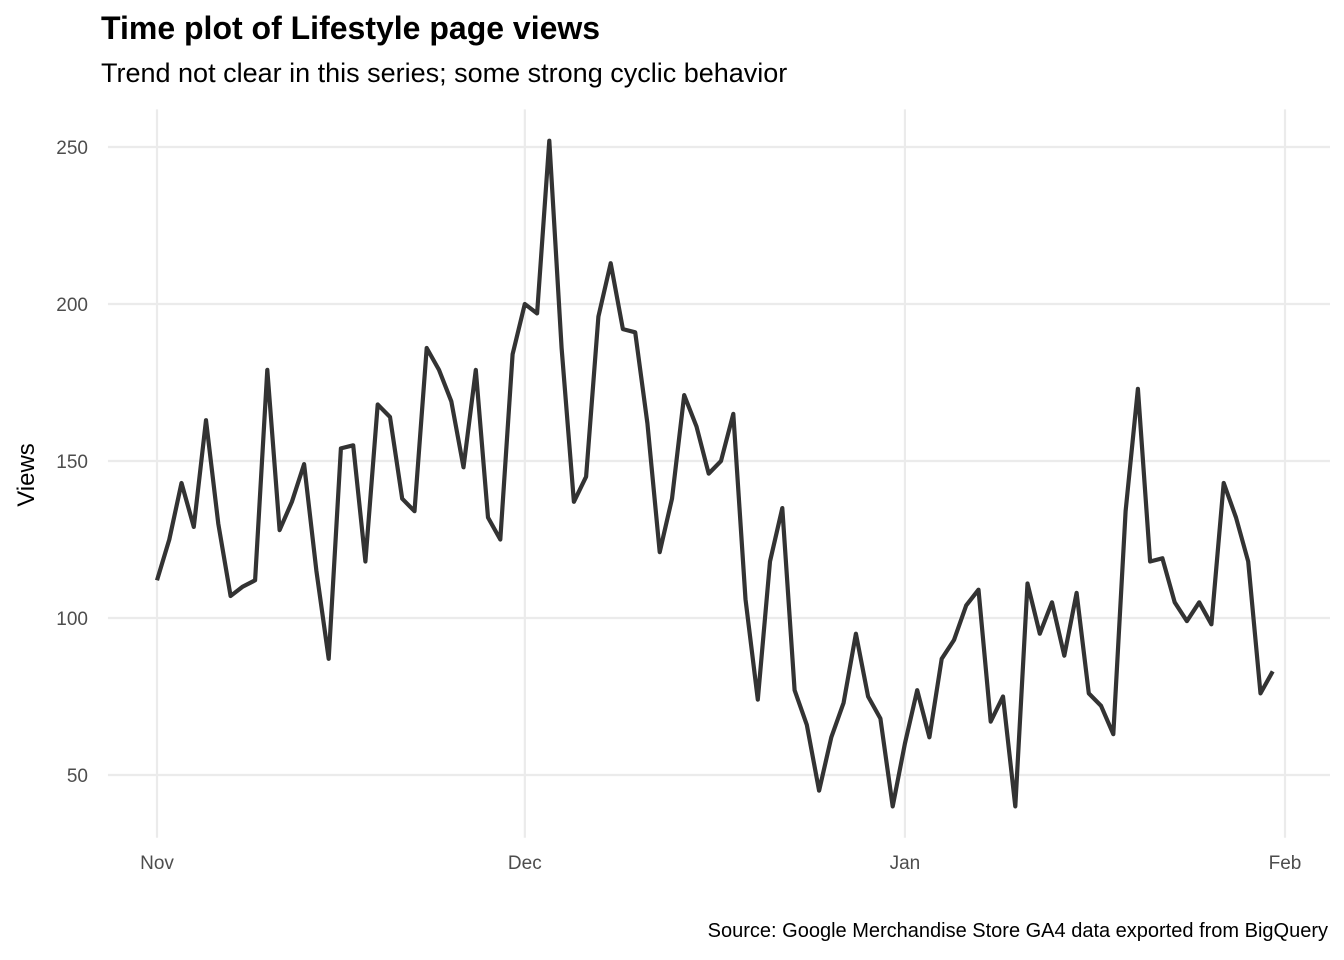  What do you see at coordinates (72, 148) in the screenshot?
I see `y-tick-label: 250` at bounding box center [72, 148].